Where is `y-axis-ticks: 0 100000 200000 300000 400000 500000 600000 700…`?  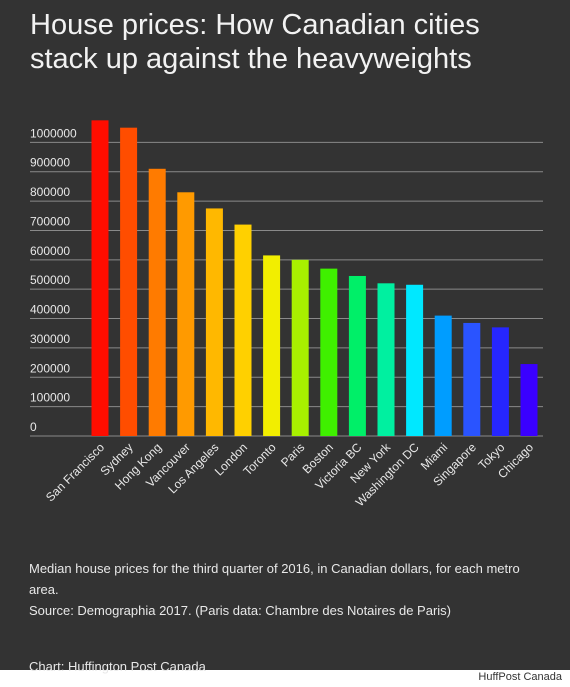
y-axis-ticks: 0 100000 200000 300000 400000 500000 600000 700… is located at coordinates (53, 280).